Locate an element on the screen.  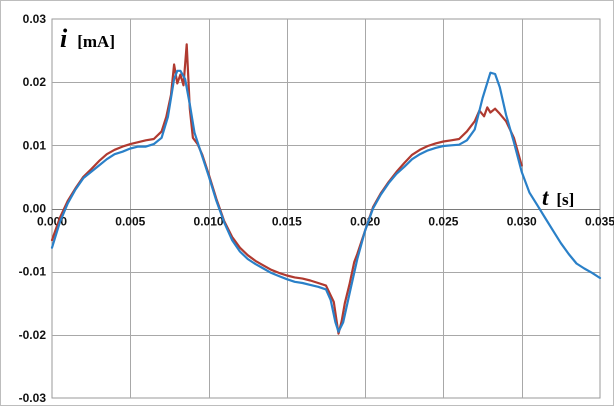
x-axis-title: t [s] is located at coordinates (558, 197).